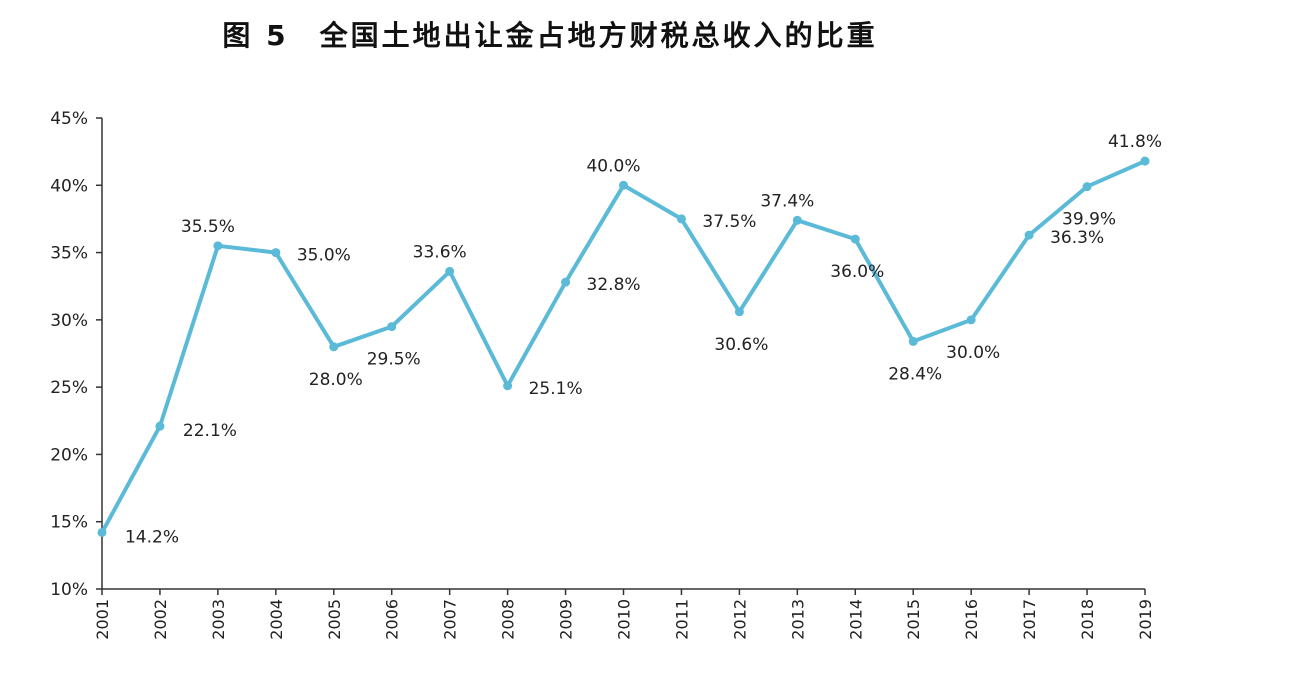  Describe the element at coordinates (440, 252) in the screenshot. I see `data-label: 33.6%` at that location.